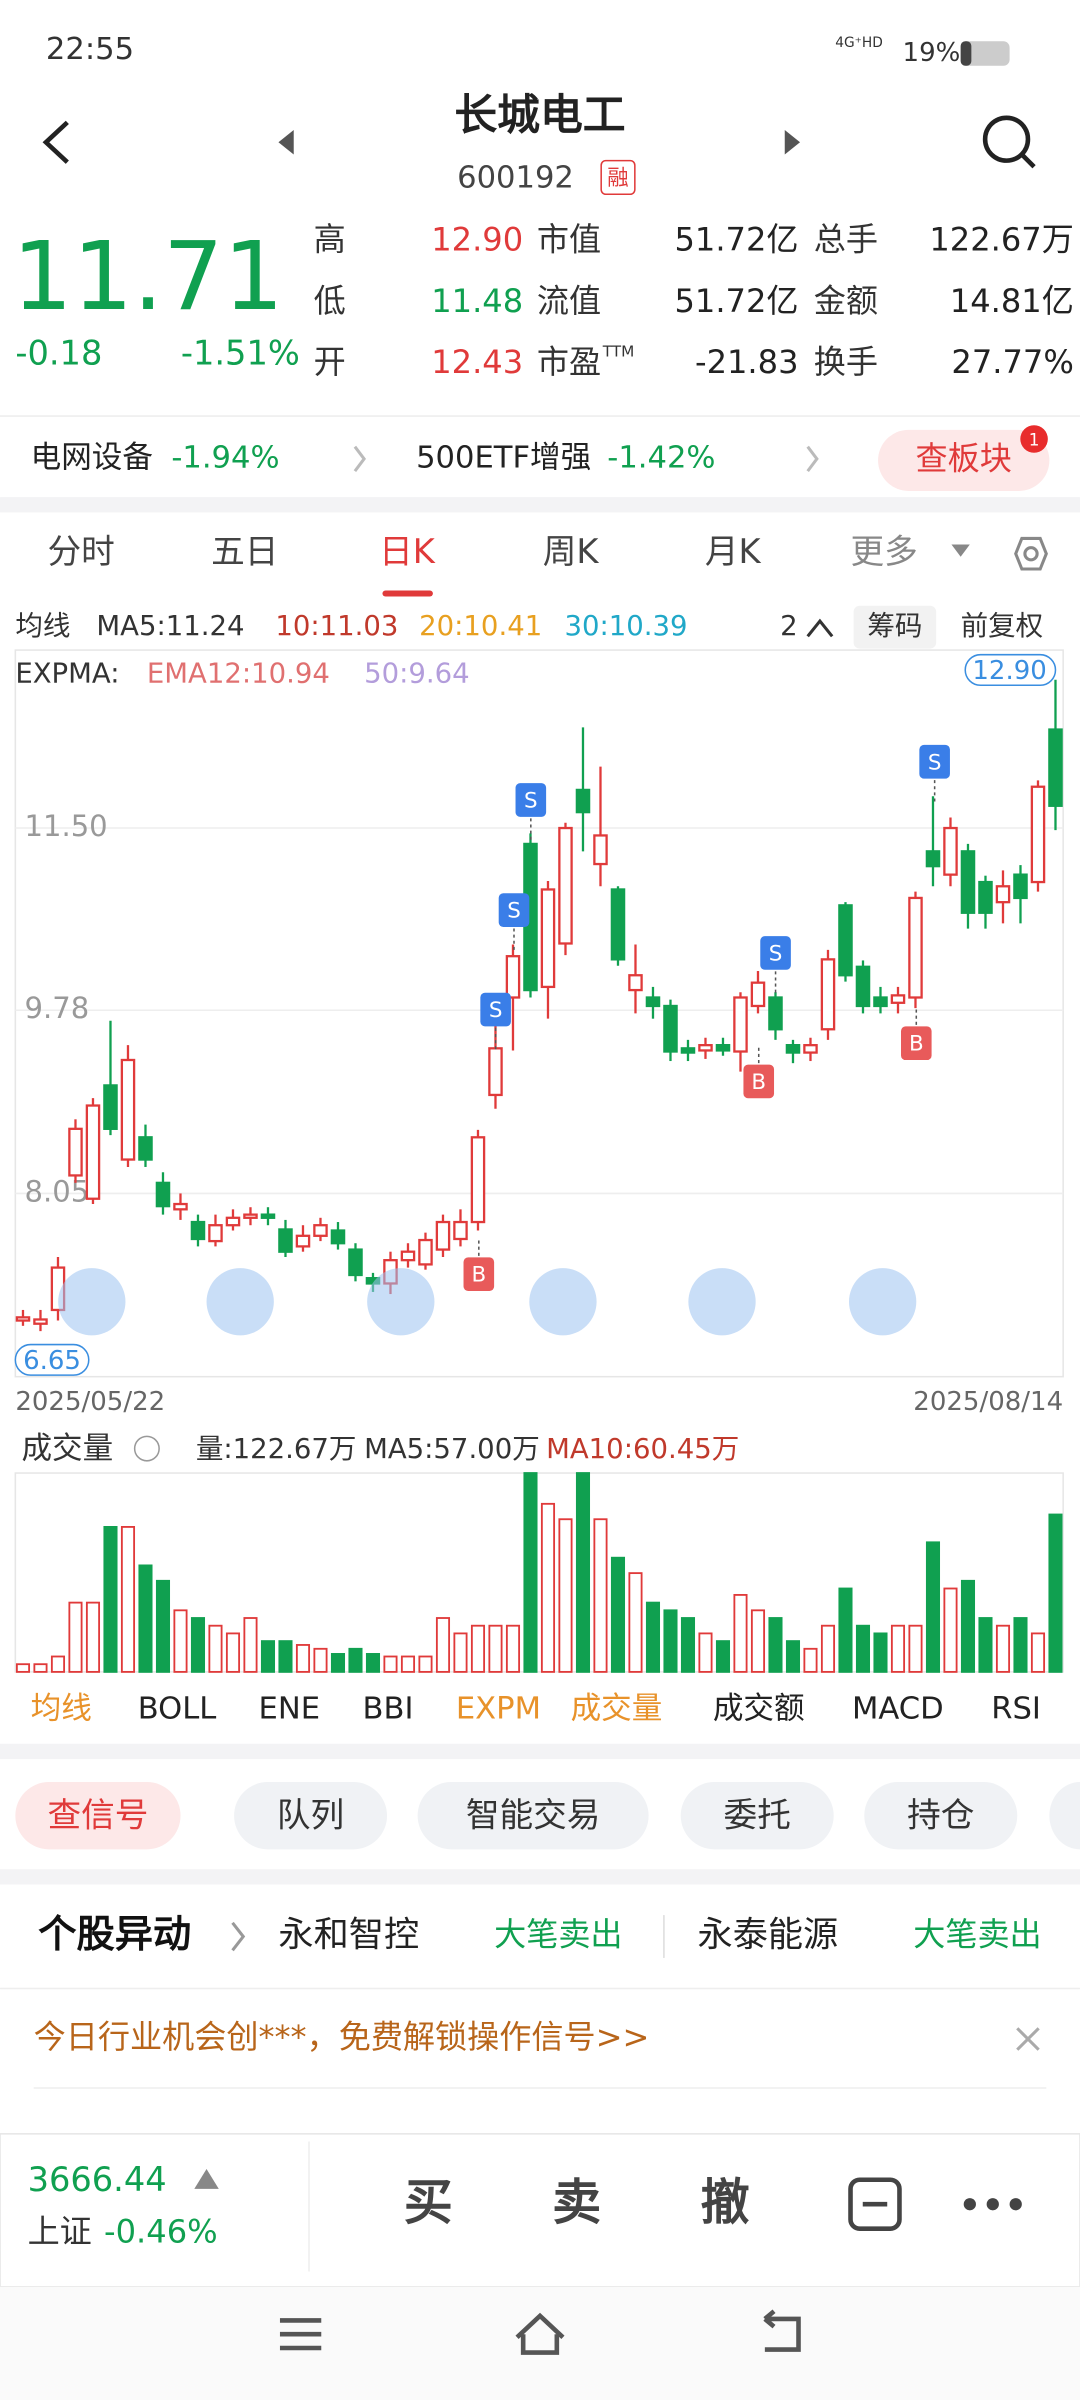 This screenshot has height=2400, width=1080. What do you see at coordinates (540, 2333) in the screenshot?
I see `home-button` at bounding box center [540, 2333].